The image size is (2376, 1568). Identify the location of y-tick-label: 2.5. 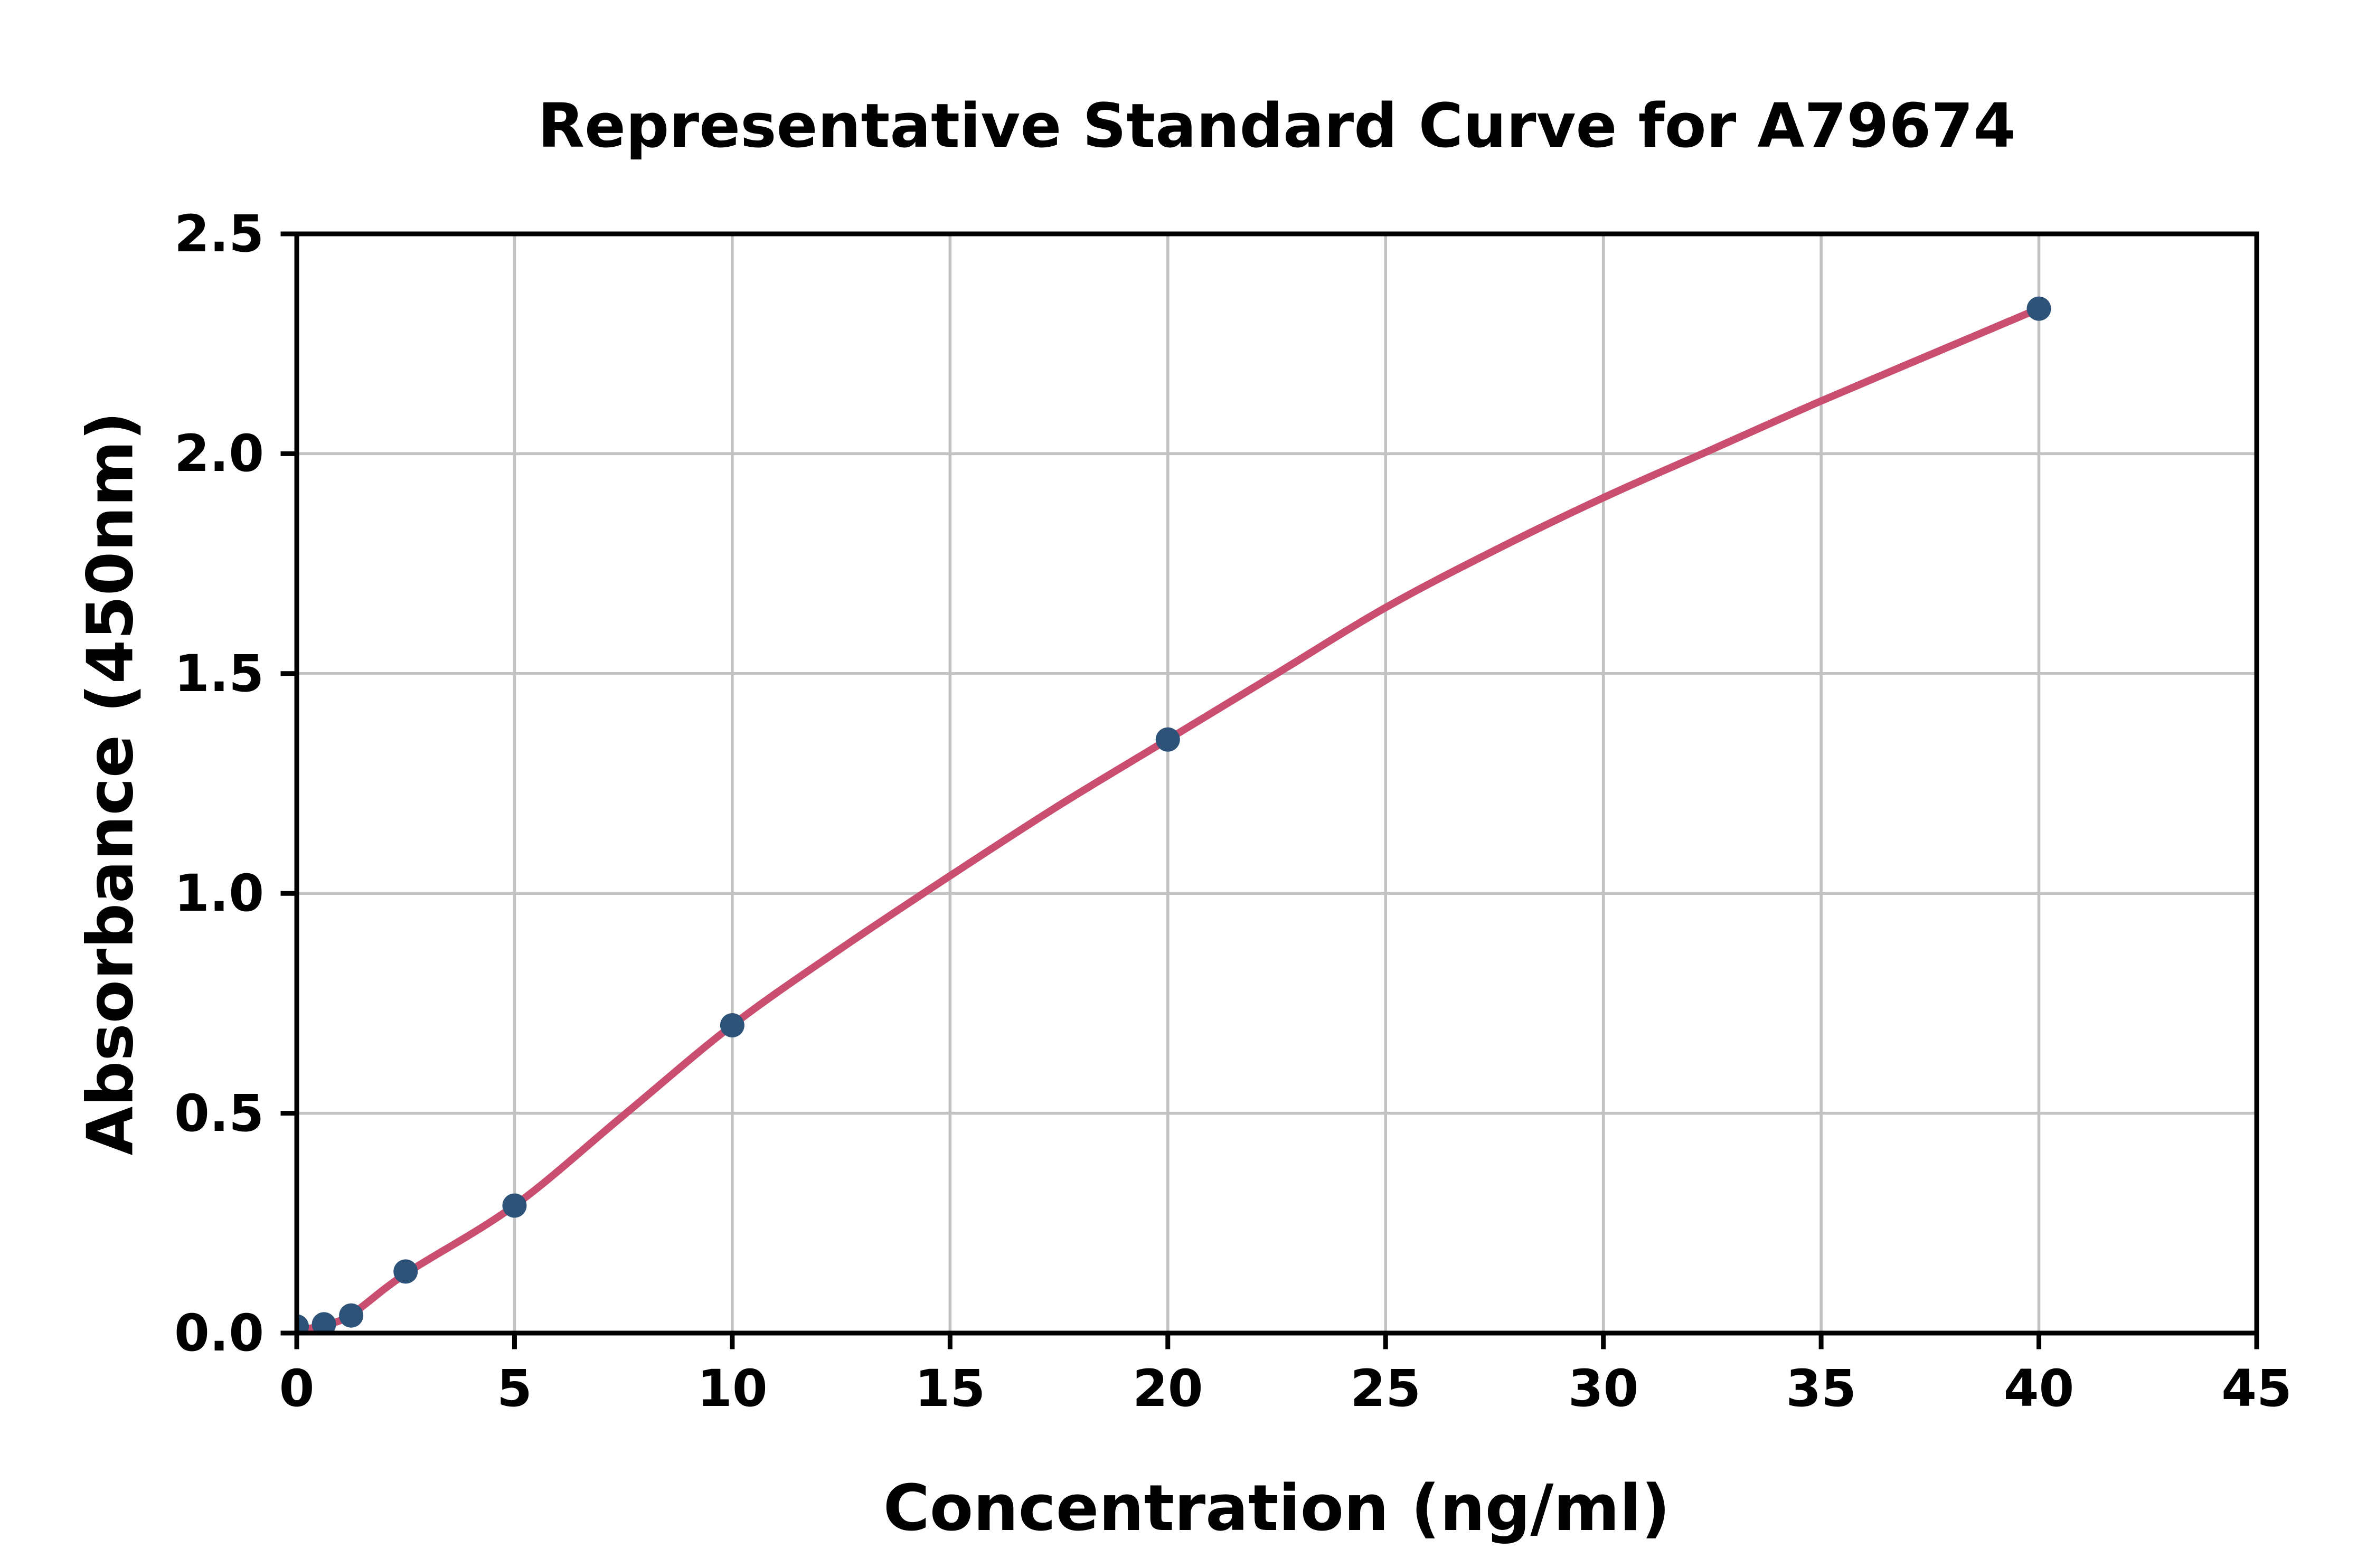
(219, 234).